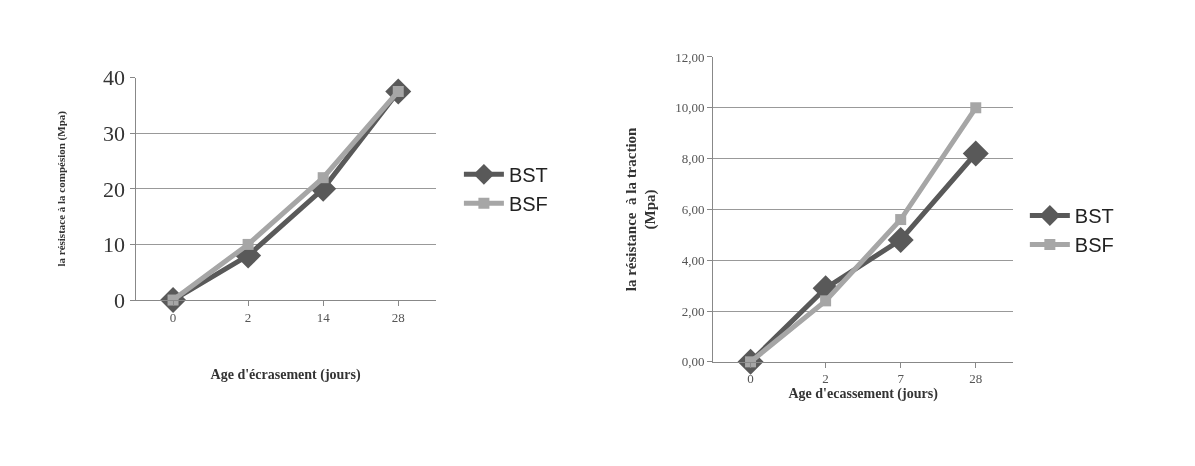 The height and width of the screenshot is (466, 1195). What do you see at coordinates (690, 108) in the screenshot?
I see `y-tick-label: 10,00` at bounding box center [690, 108].